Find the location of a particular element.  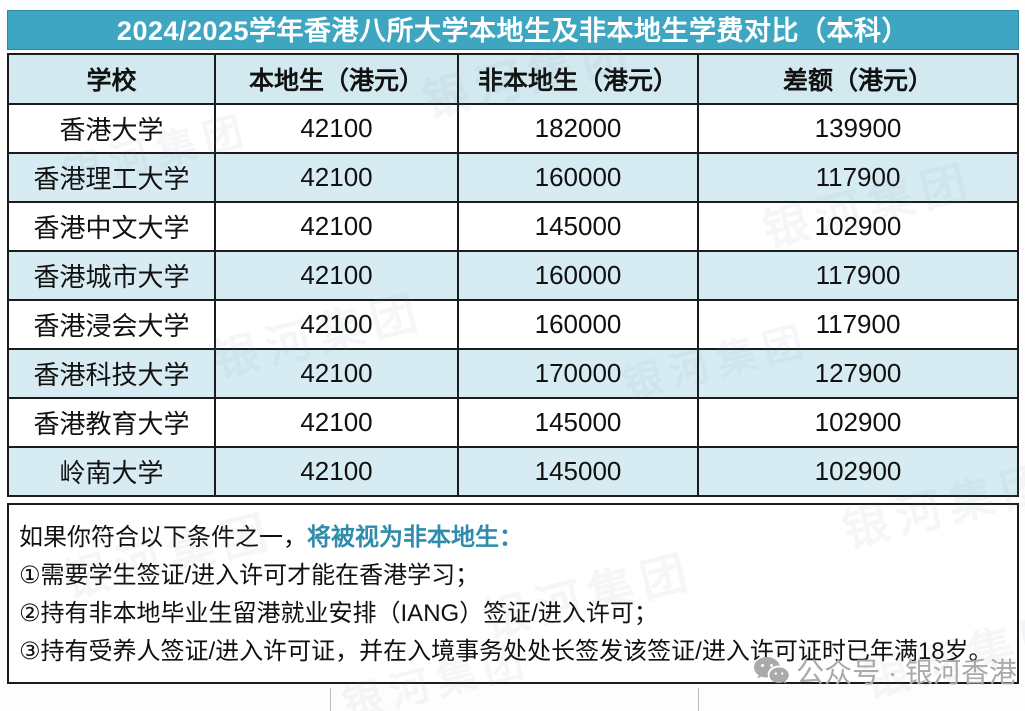

header-school: 学校 is located at coordinates (112, 79).